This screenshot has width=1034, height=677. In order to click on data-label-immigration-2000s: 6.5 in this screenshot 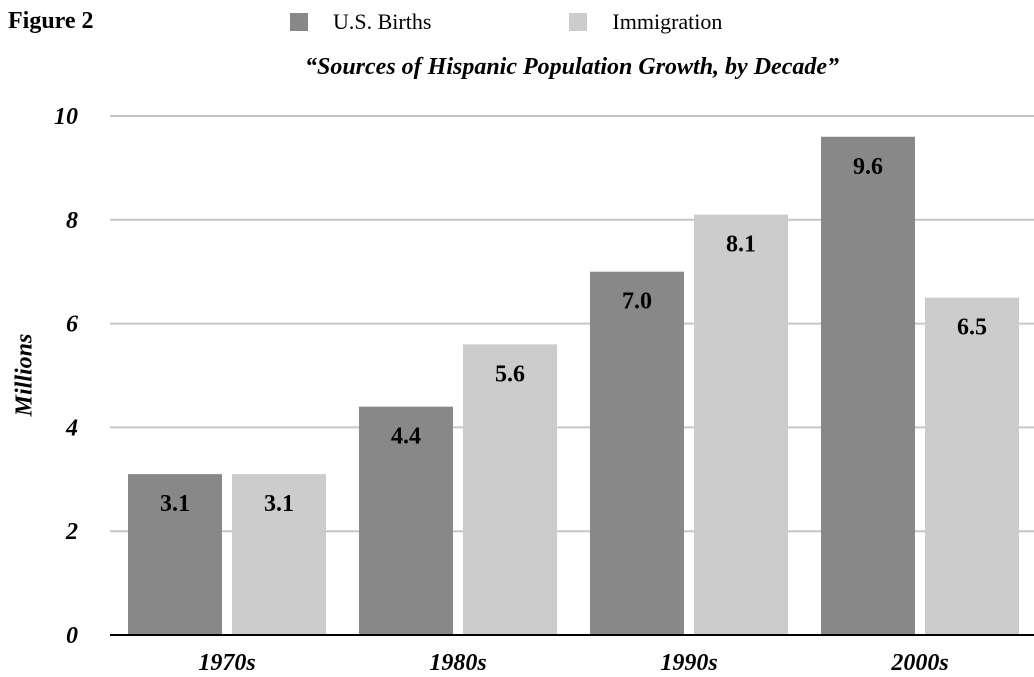, I will do `click(972, 328)`.